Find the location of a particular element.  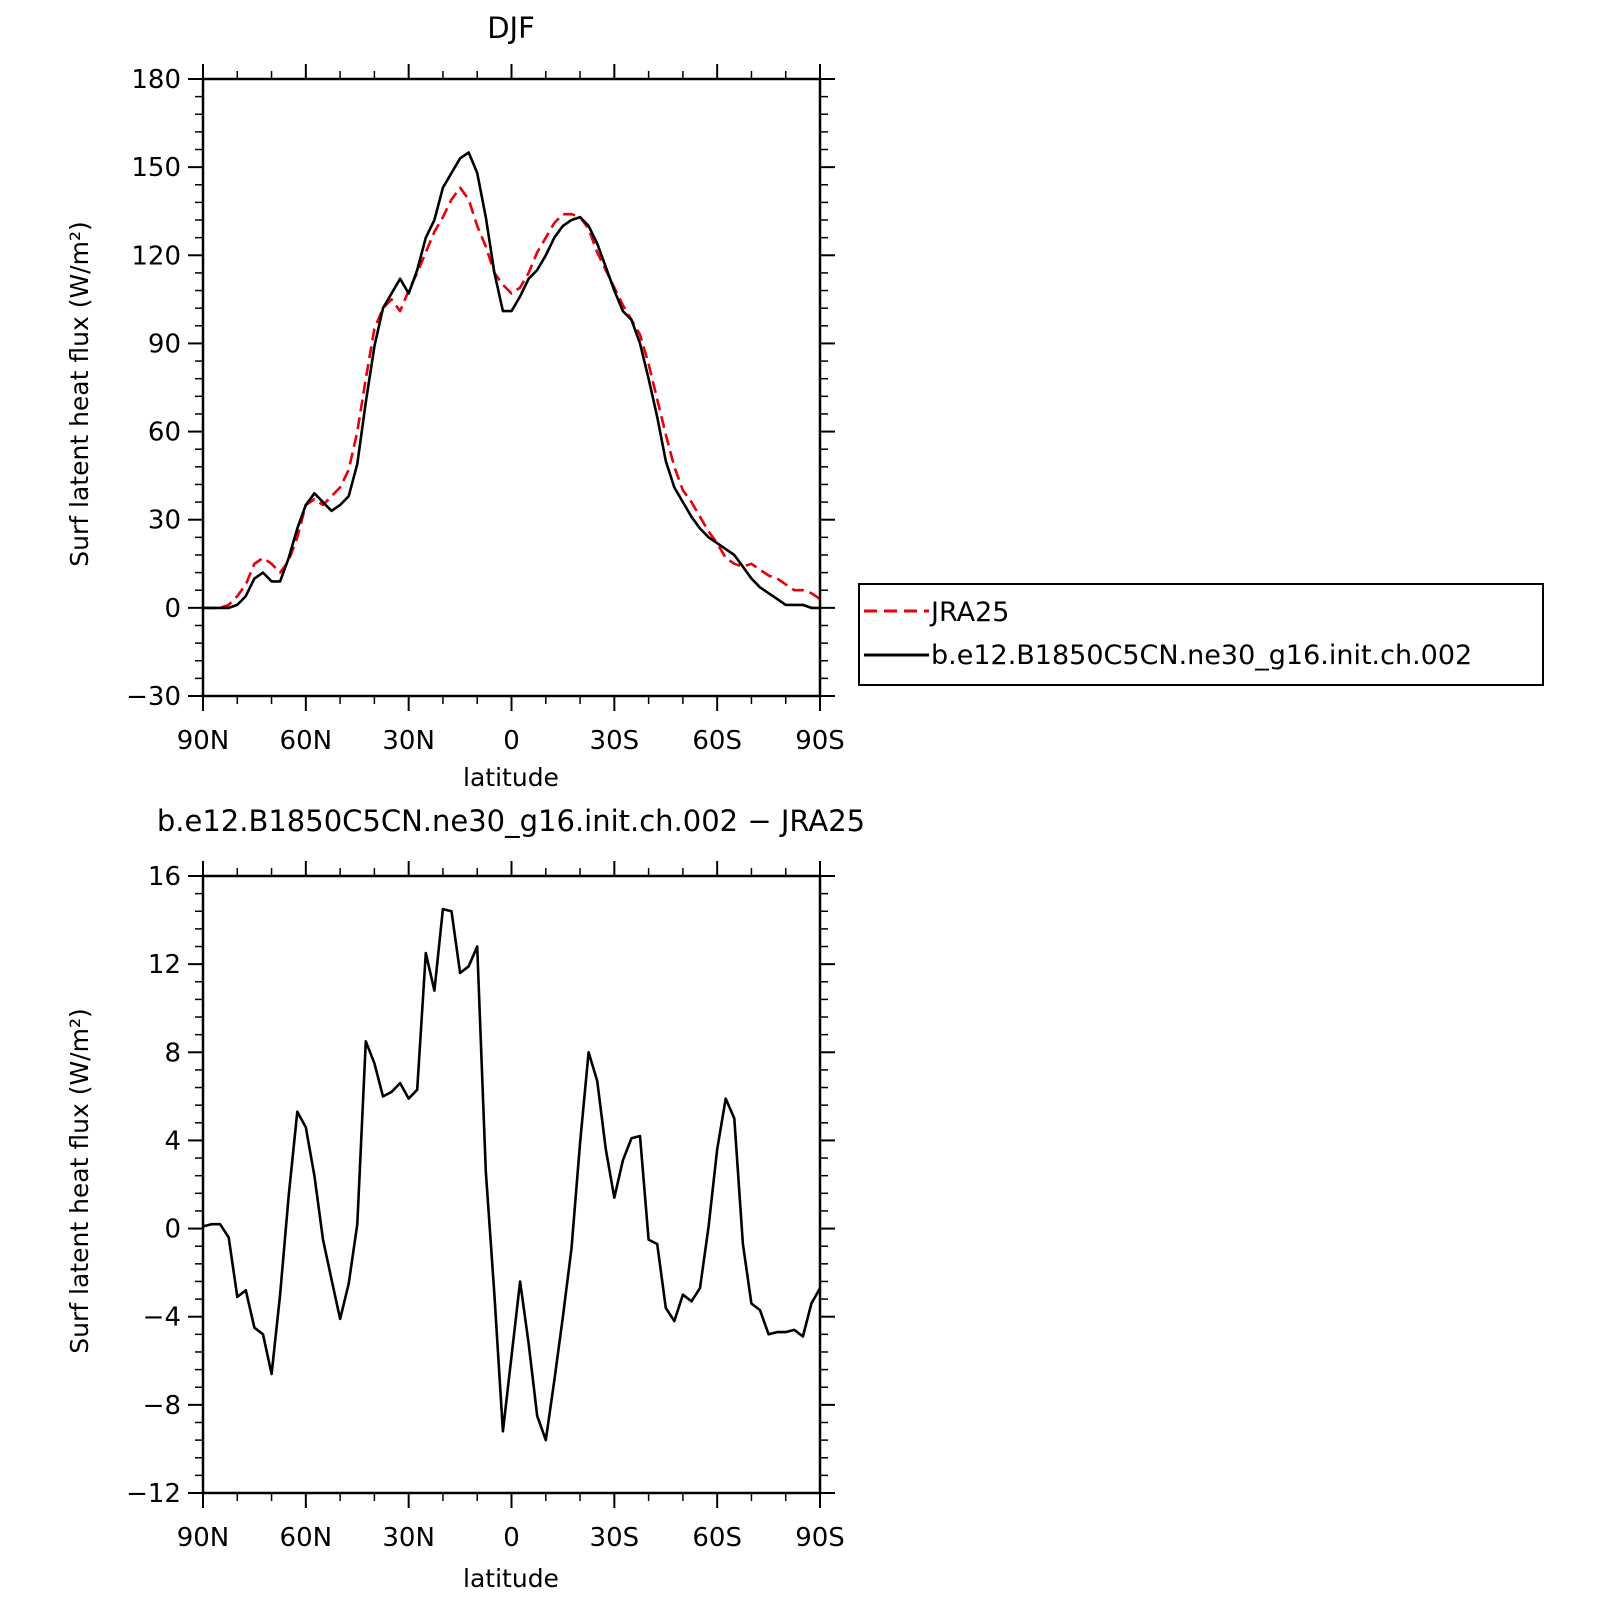

legend-box is located at coordinates (1201, 634).